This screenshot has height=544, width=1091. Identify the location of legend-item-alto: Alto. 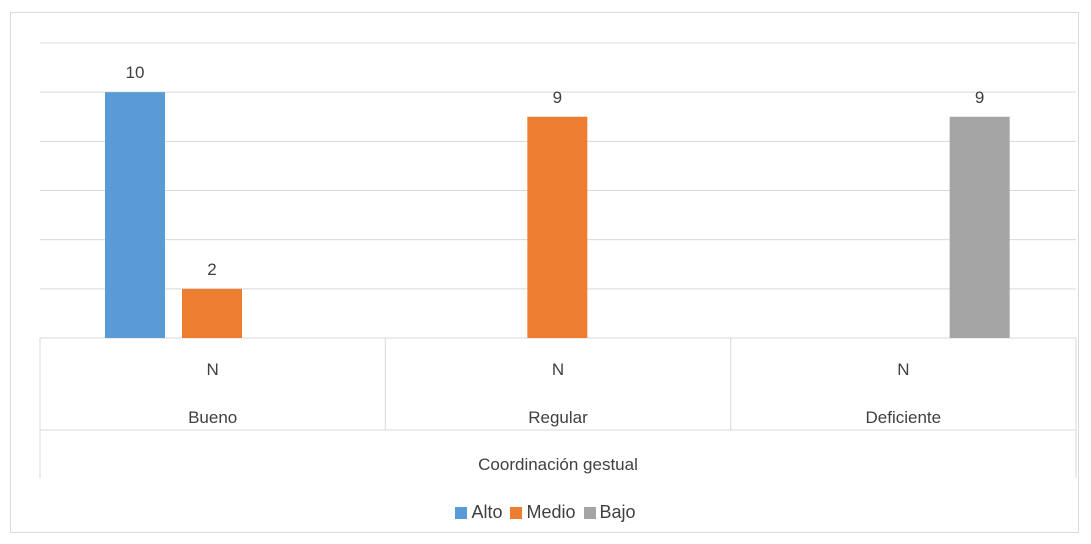
(478, 512).